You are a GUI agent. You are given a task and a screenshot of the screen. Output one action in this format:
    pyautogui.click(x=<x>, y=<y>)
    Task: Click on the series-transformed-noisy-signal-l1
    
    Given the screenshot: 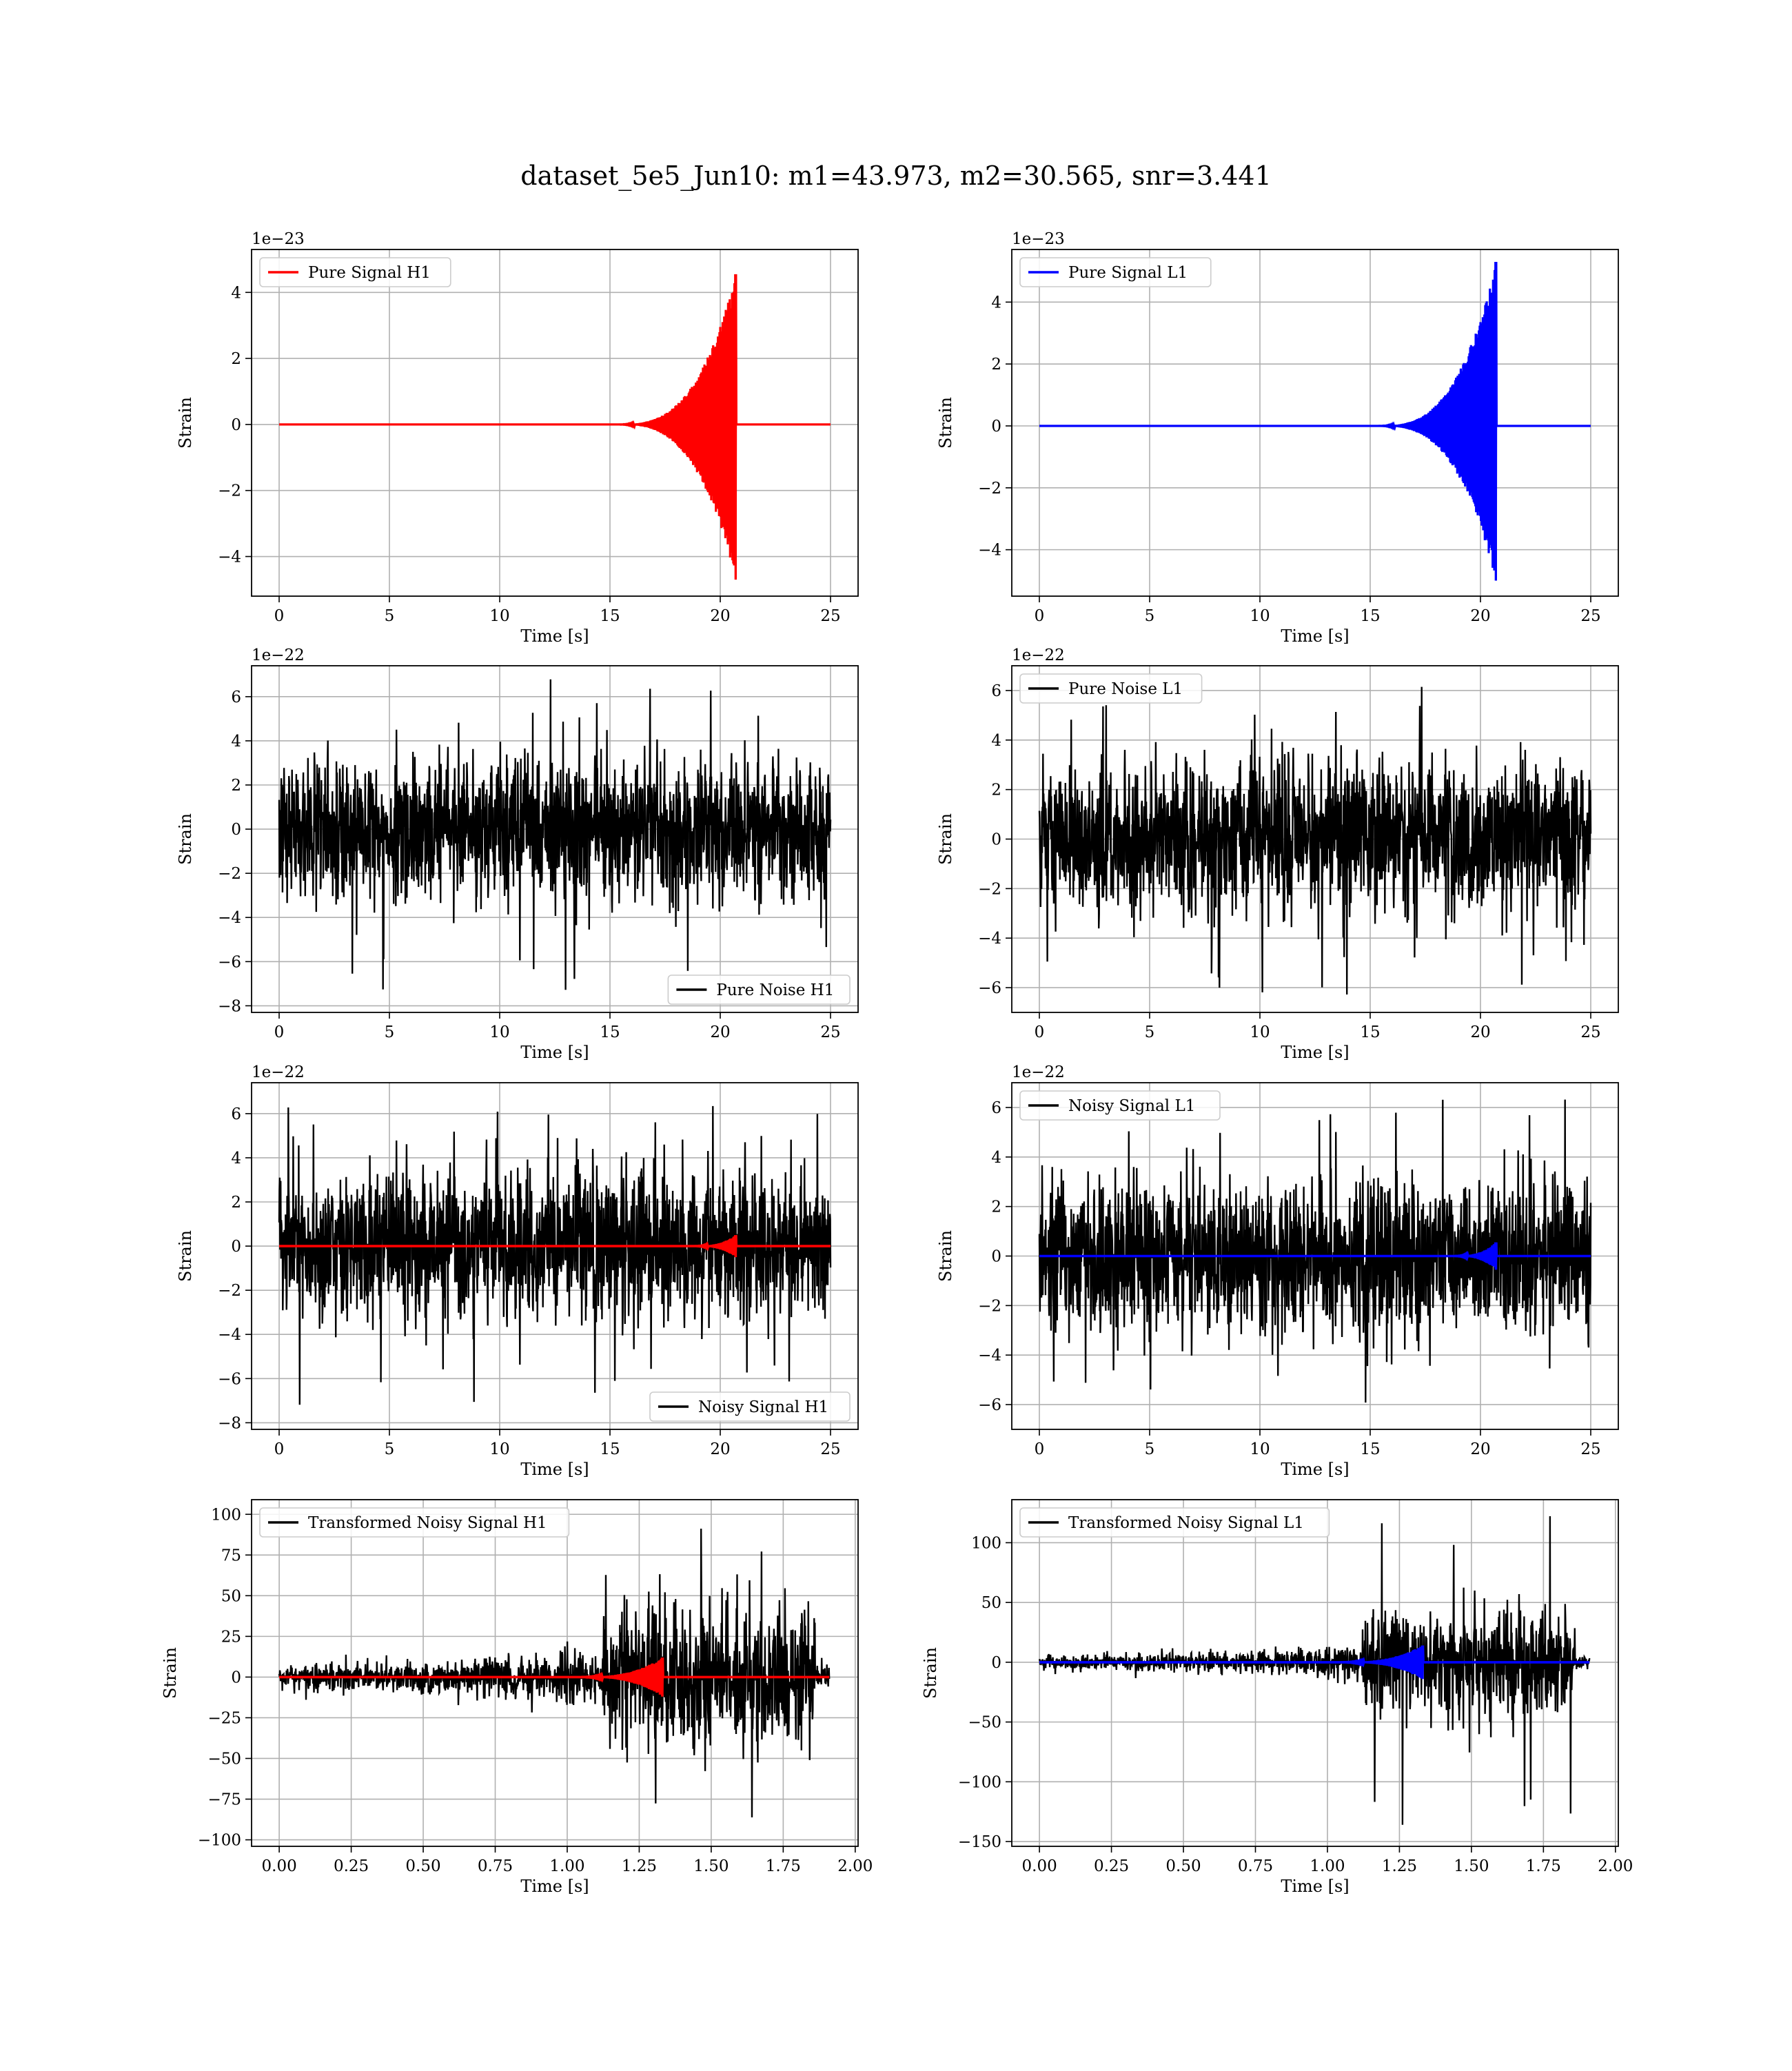 What is the action you would take?
    pyautogui.click(x=1314, y=1670)
    